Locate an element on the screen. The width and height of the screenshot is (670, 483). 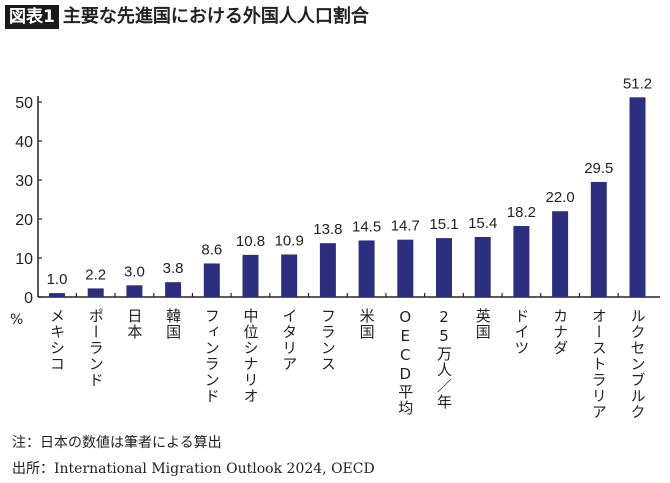
category-label: 中位シナリオ is located at coordinates (250, 356).